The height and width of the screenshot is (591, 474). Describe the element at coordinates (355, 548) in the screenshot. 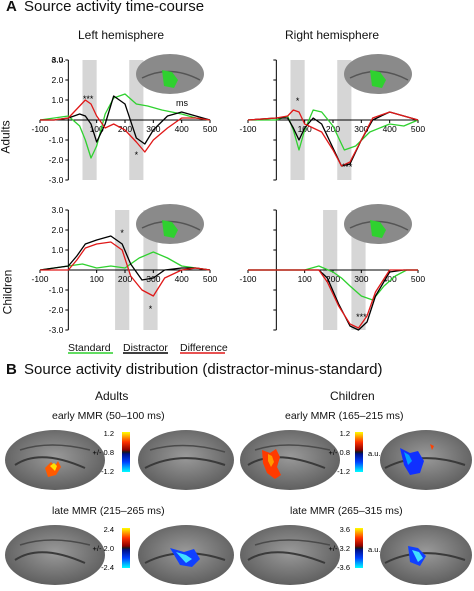

I see `colorbar-children-late: 3.6 +/- 3.2 -3.6 a.u.` at that location.